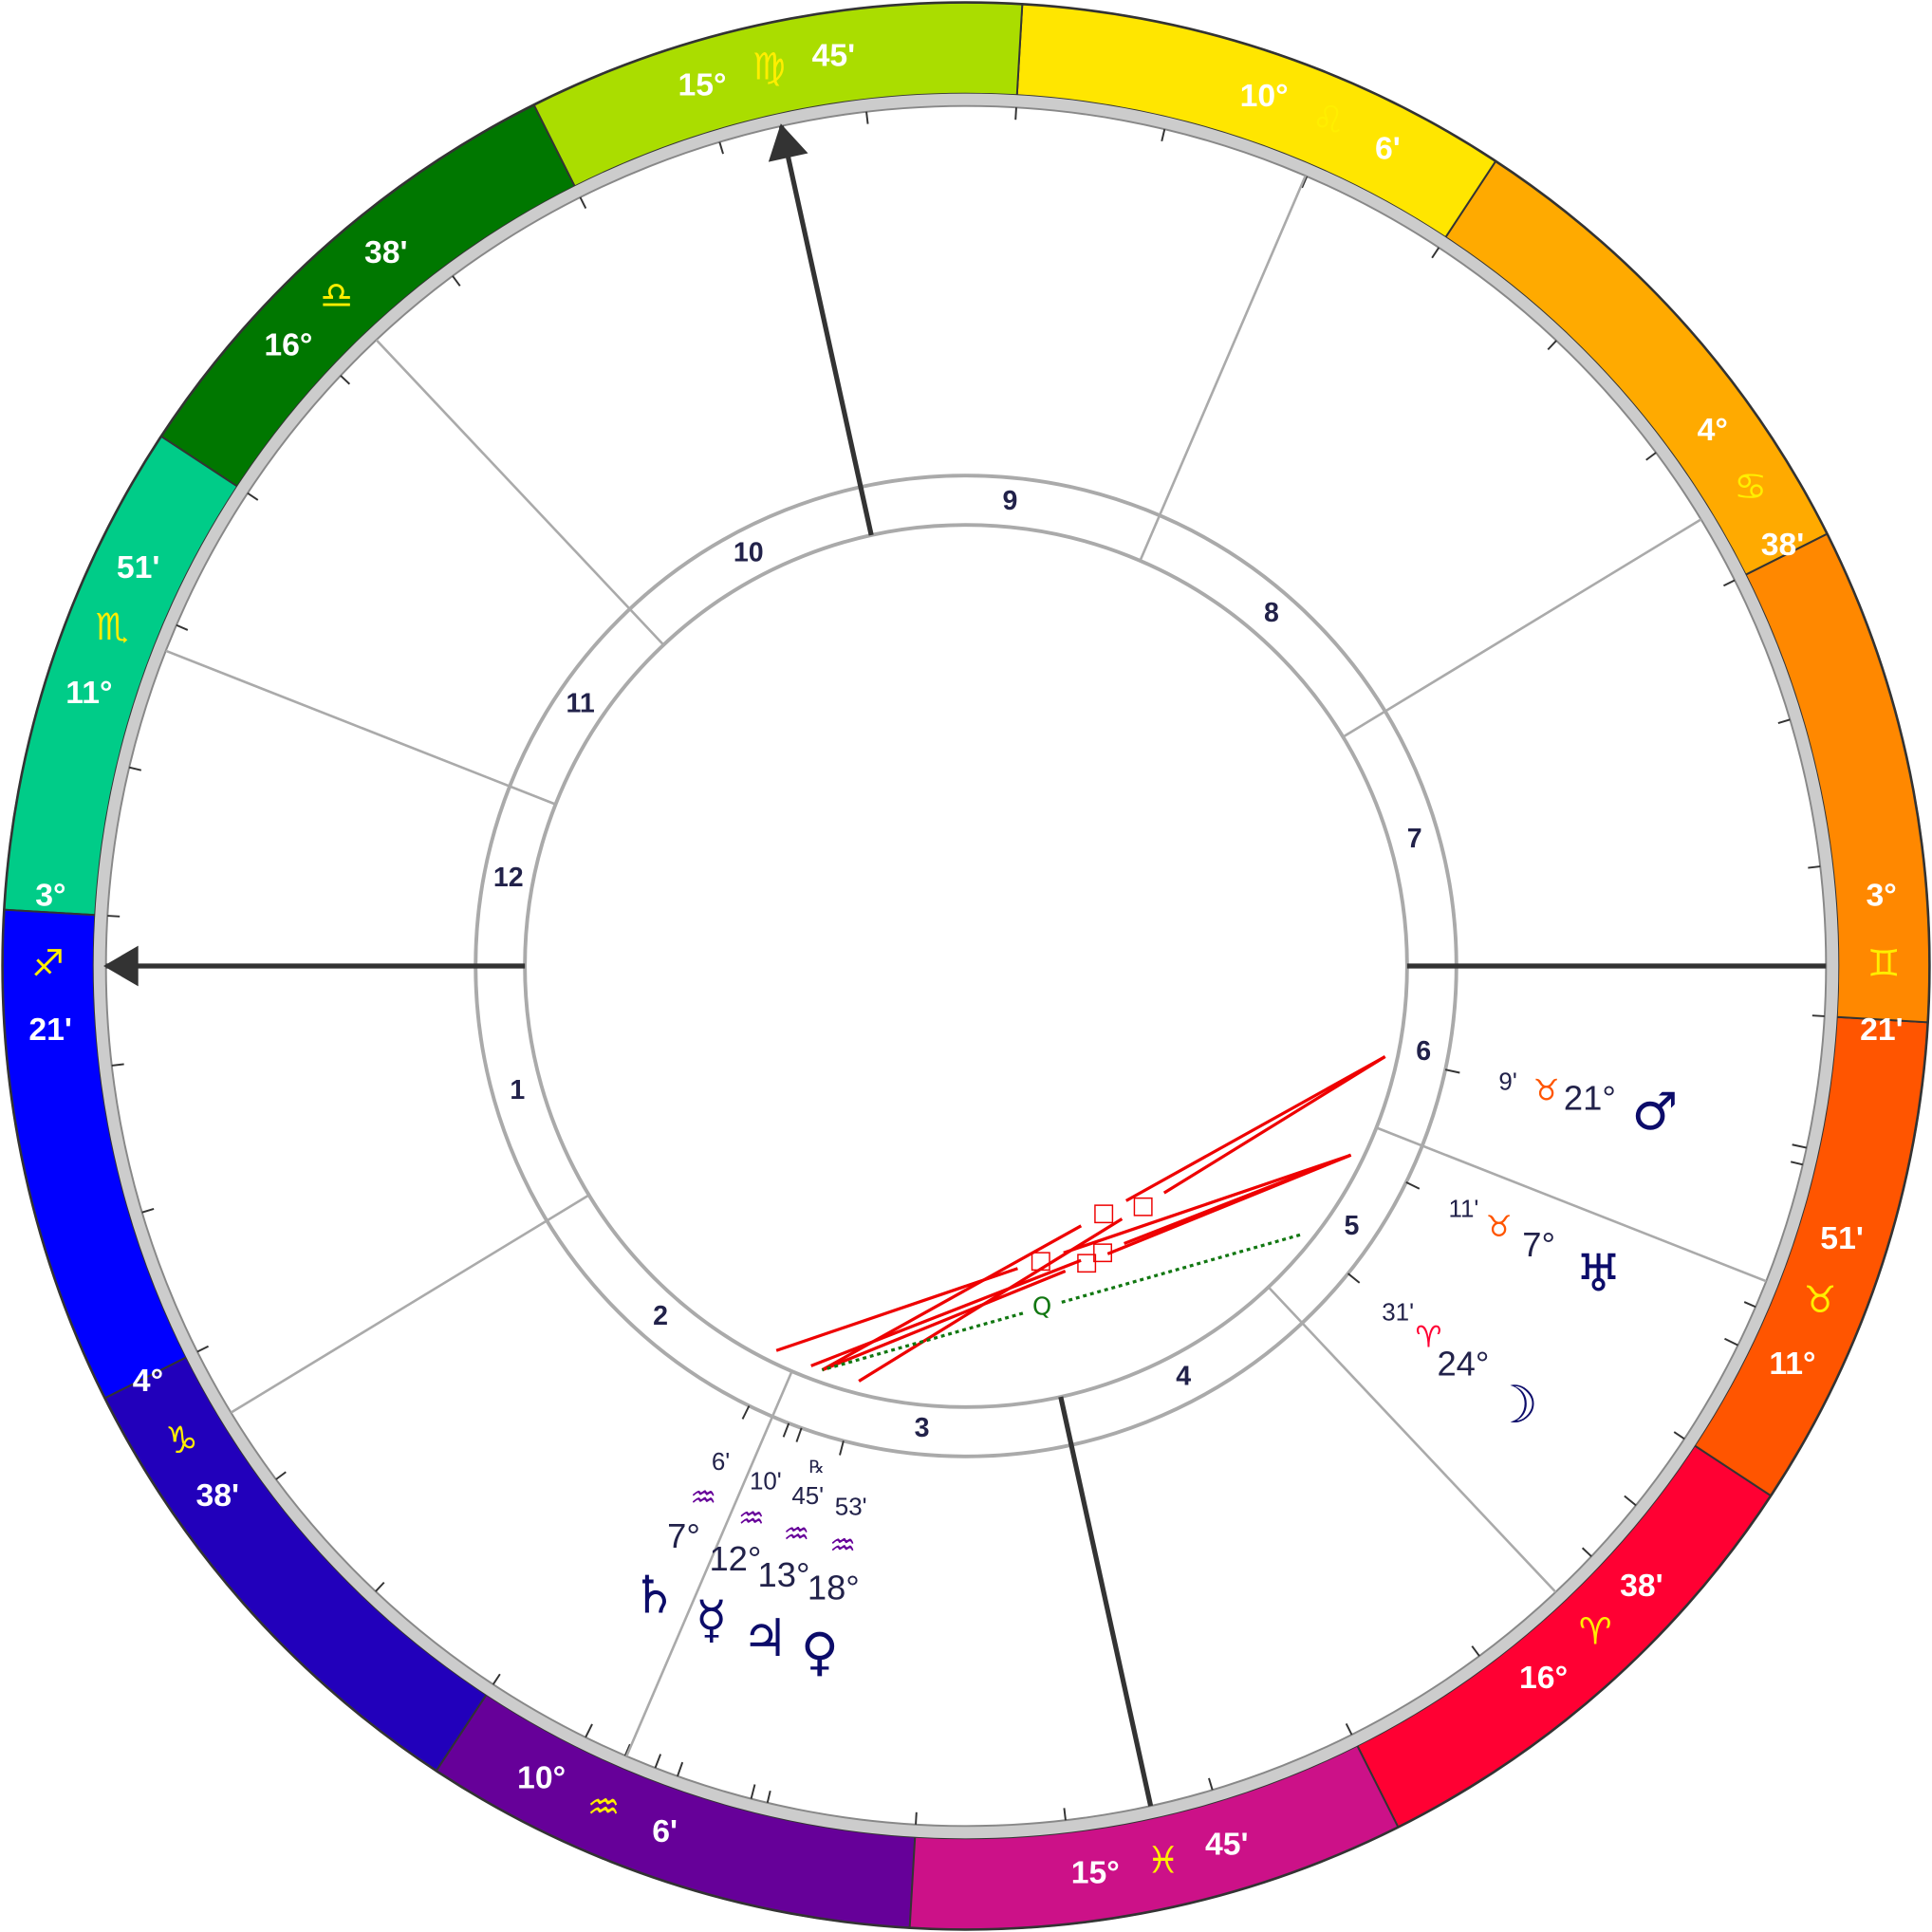 The image size is (1932, 1932). I want to click on cusp-degree: 4°, so click(1713, 430).